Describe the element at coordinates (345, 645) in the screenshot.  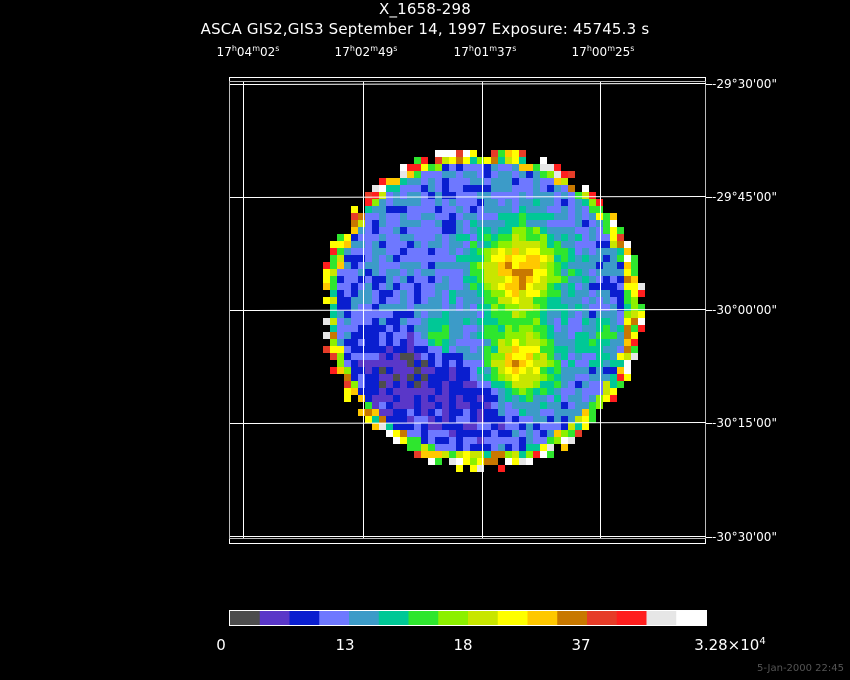
I see `colorbar-tick-13: 13` at that location.